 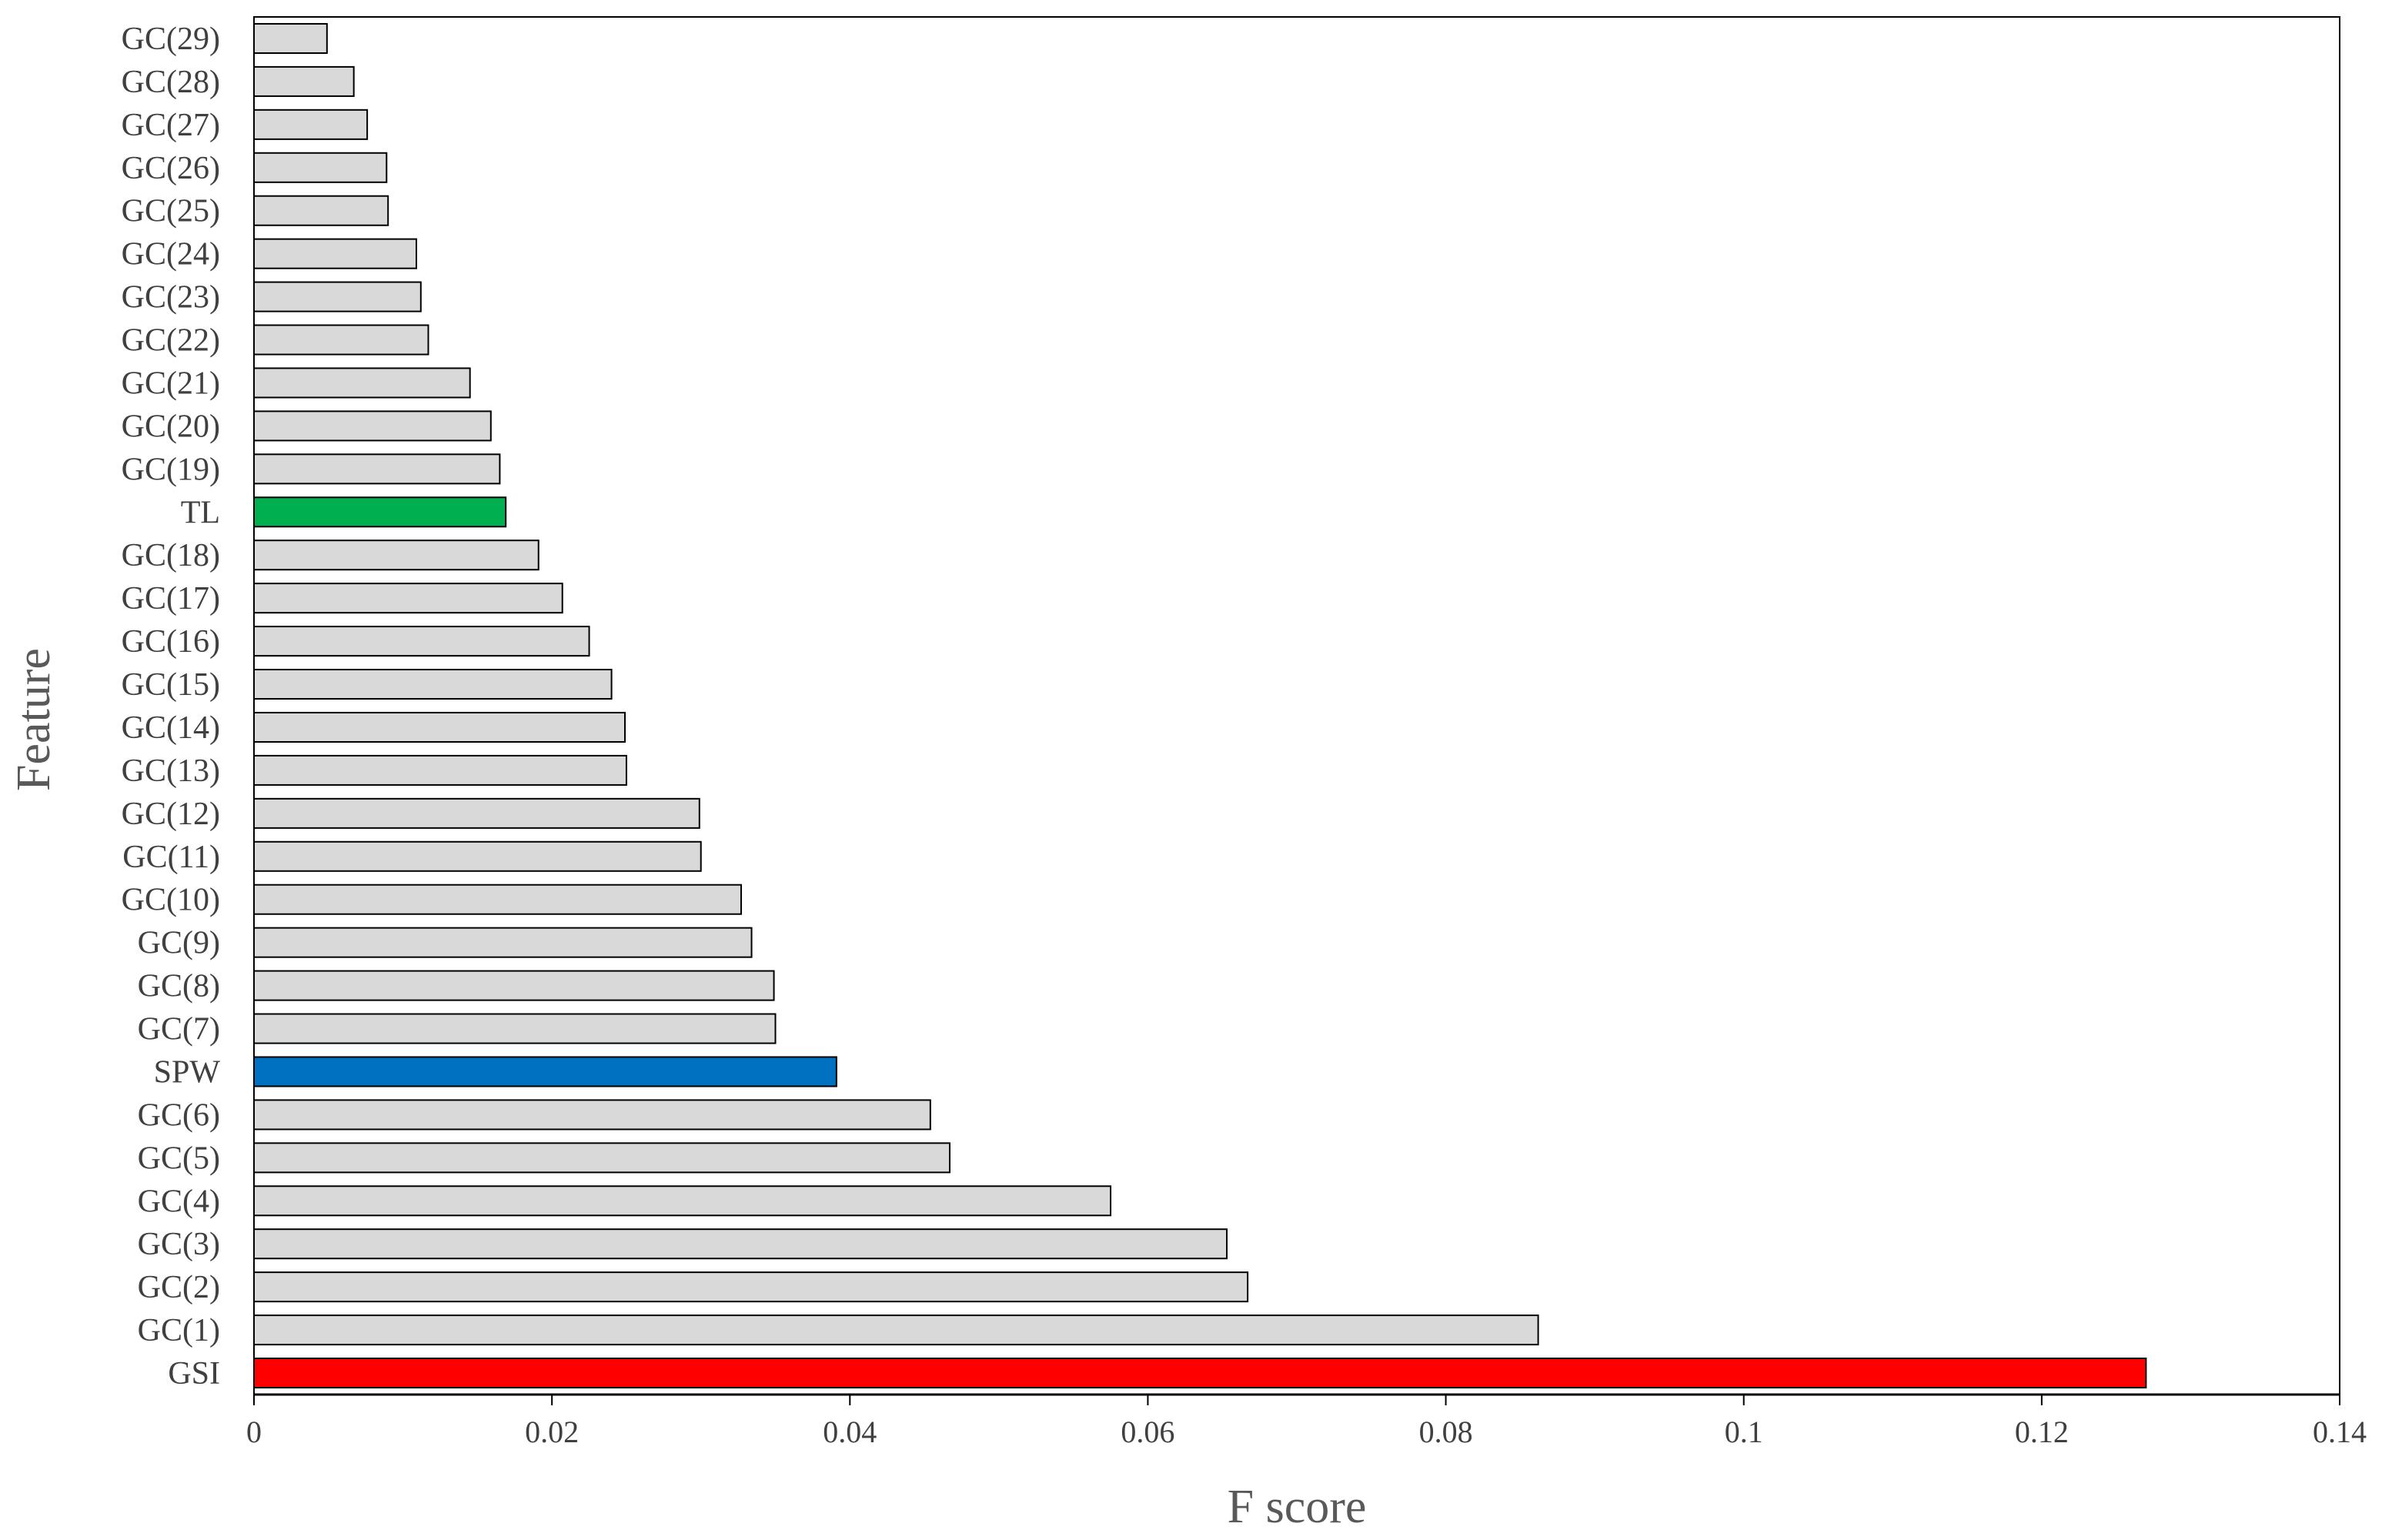 What do you see at coordinates (171, 39) in the screenshot?
I see `category-label-gc-29: GC(29)` at bounding box center [171, 39].